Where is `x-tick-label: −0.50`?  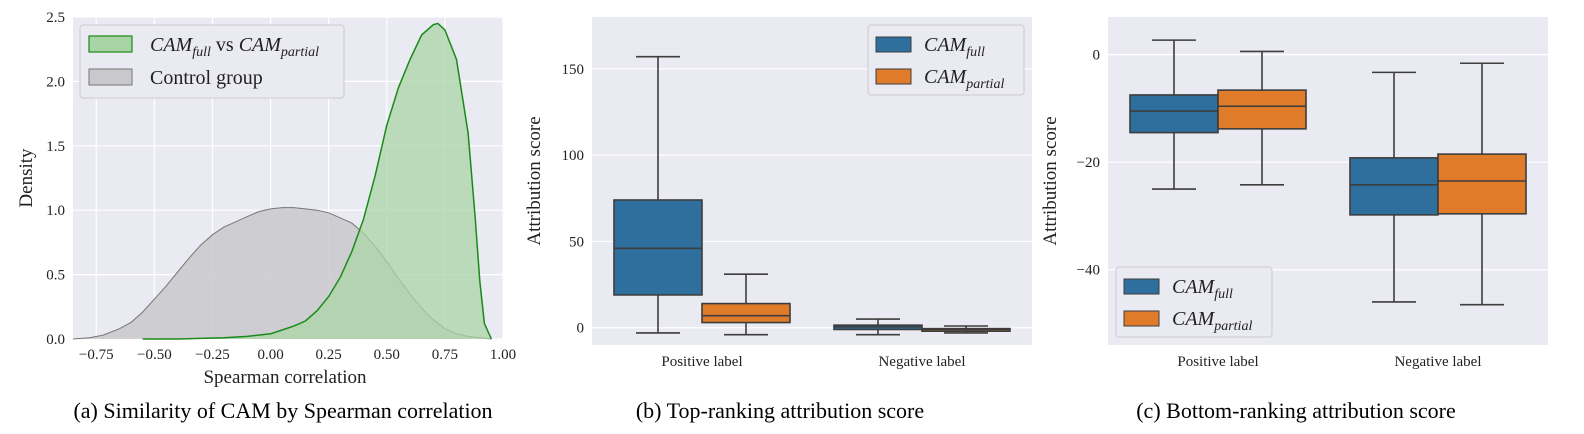
x-tick-label: −0.50 is located at coordinates (154, 355).